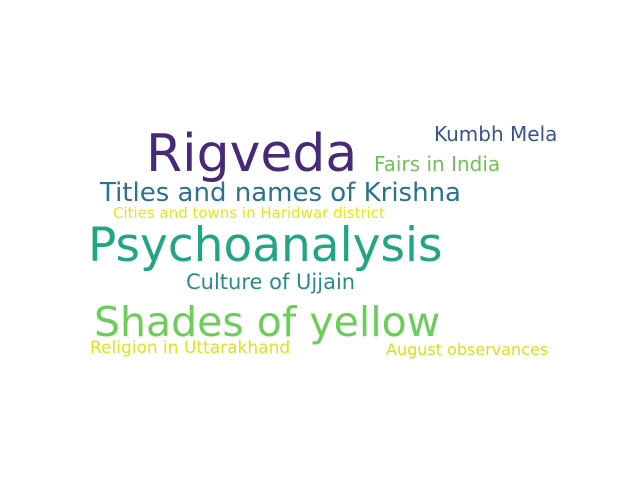 This screenshot has width=640, height=480. What do you see at coordinates (267, 322) in the screenshot?
I see `word-shades-of-yellow: Shades of yellow` at bounding box center [267, 322].